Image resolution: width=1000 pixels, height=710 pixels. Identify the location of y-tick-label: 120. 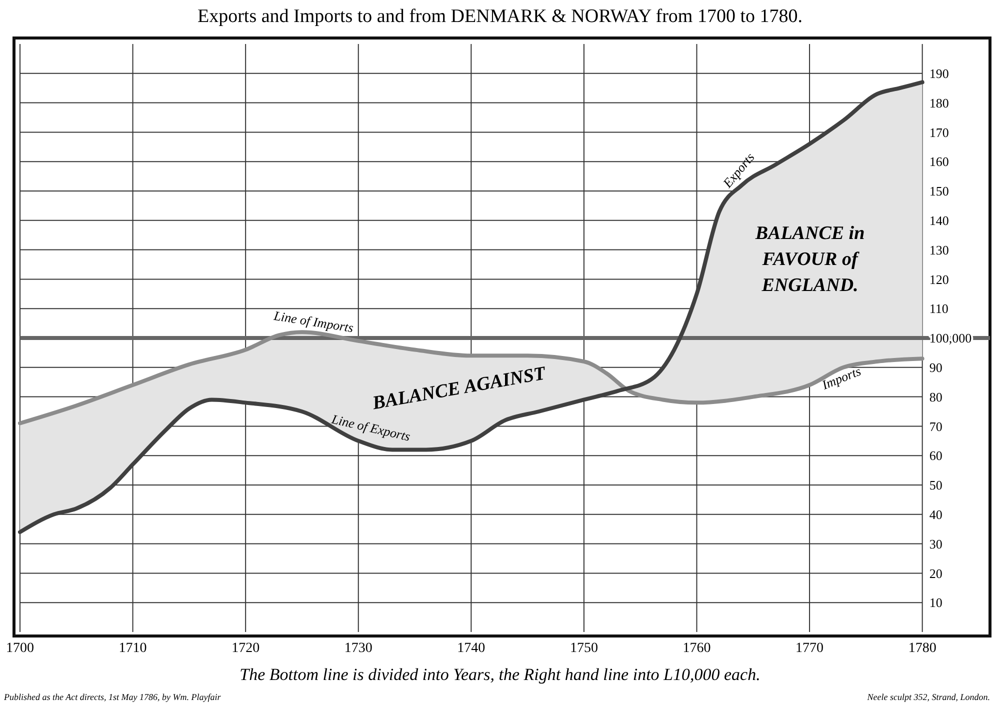
(939, 279).